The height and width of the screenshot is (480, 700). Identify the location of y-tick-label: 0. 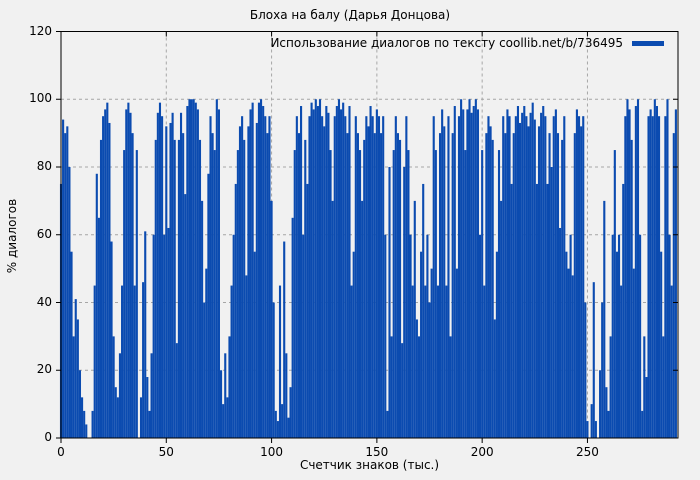
(48, 437).